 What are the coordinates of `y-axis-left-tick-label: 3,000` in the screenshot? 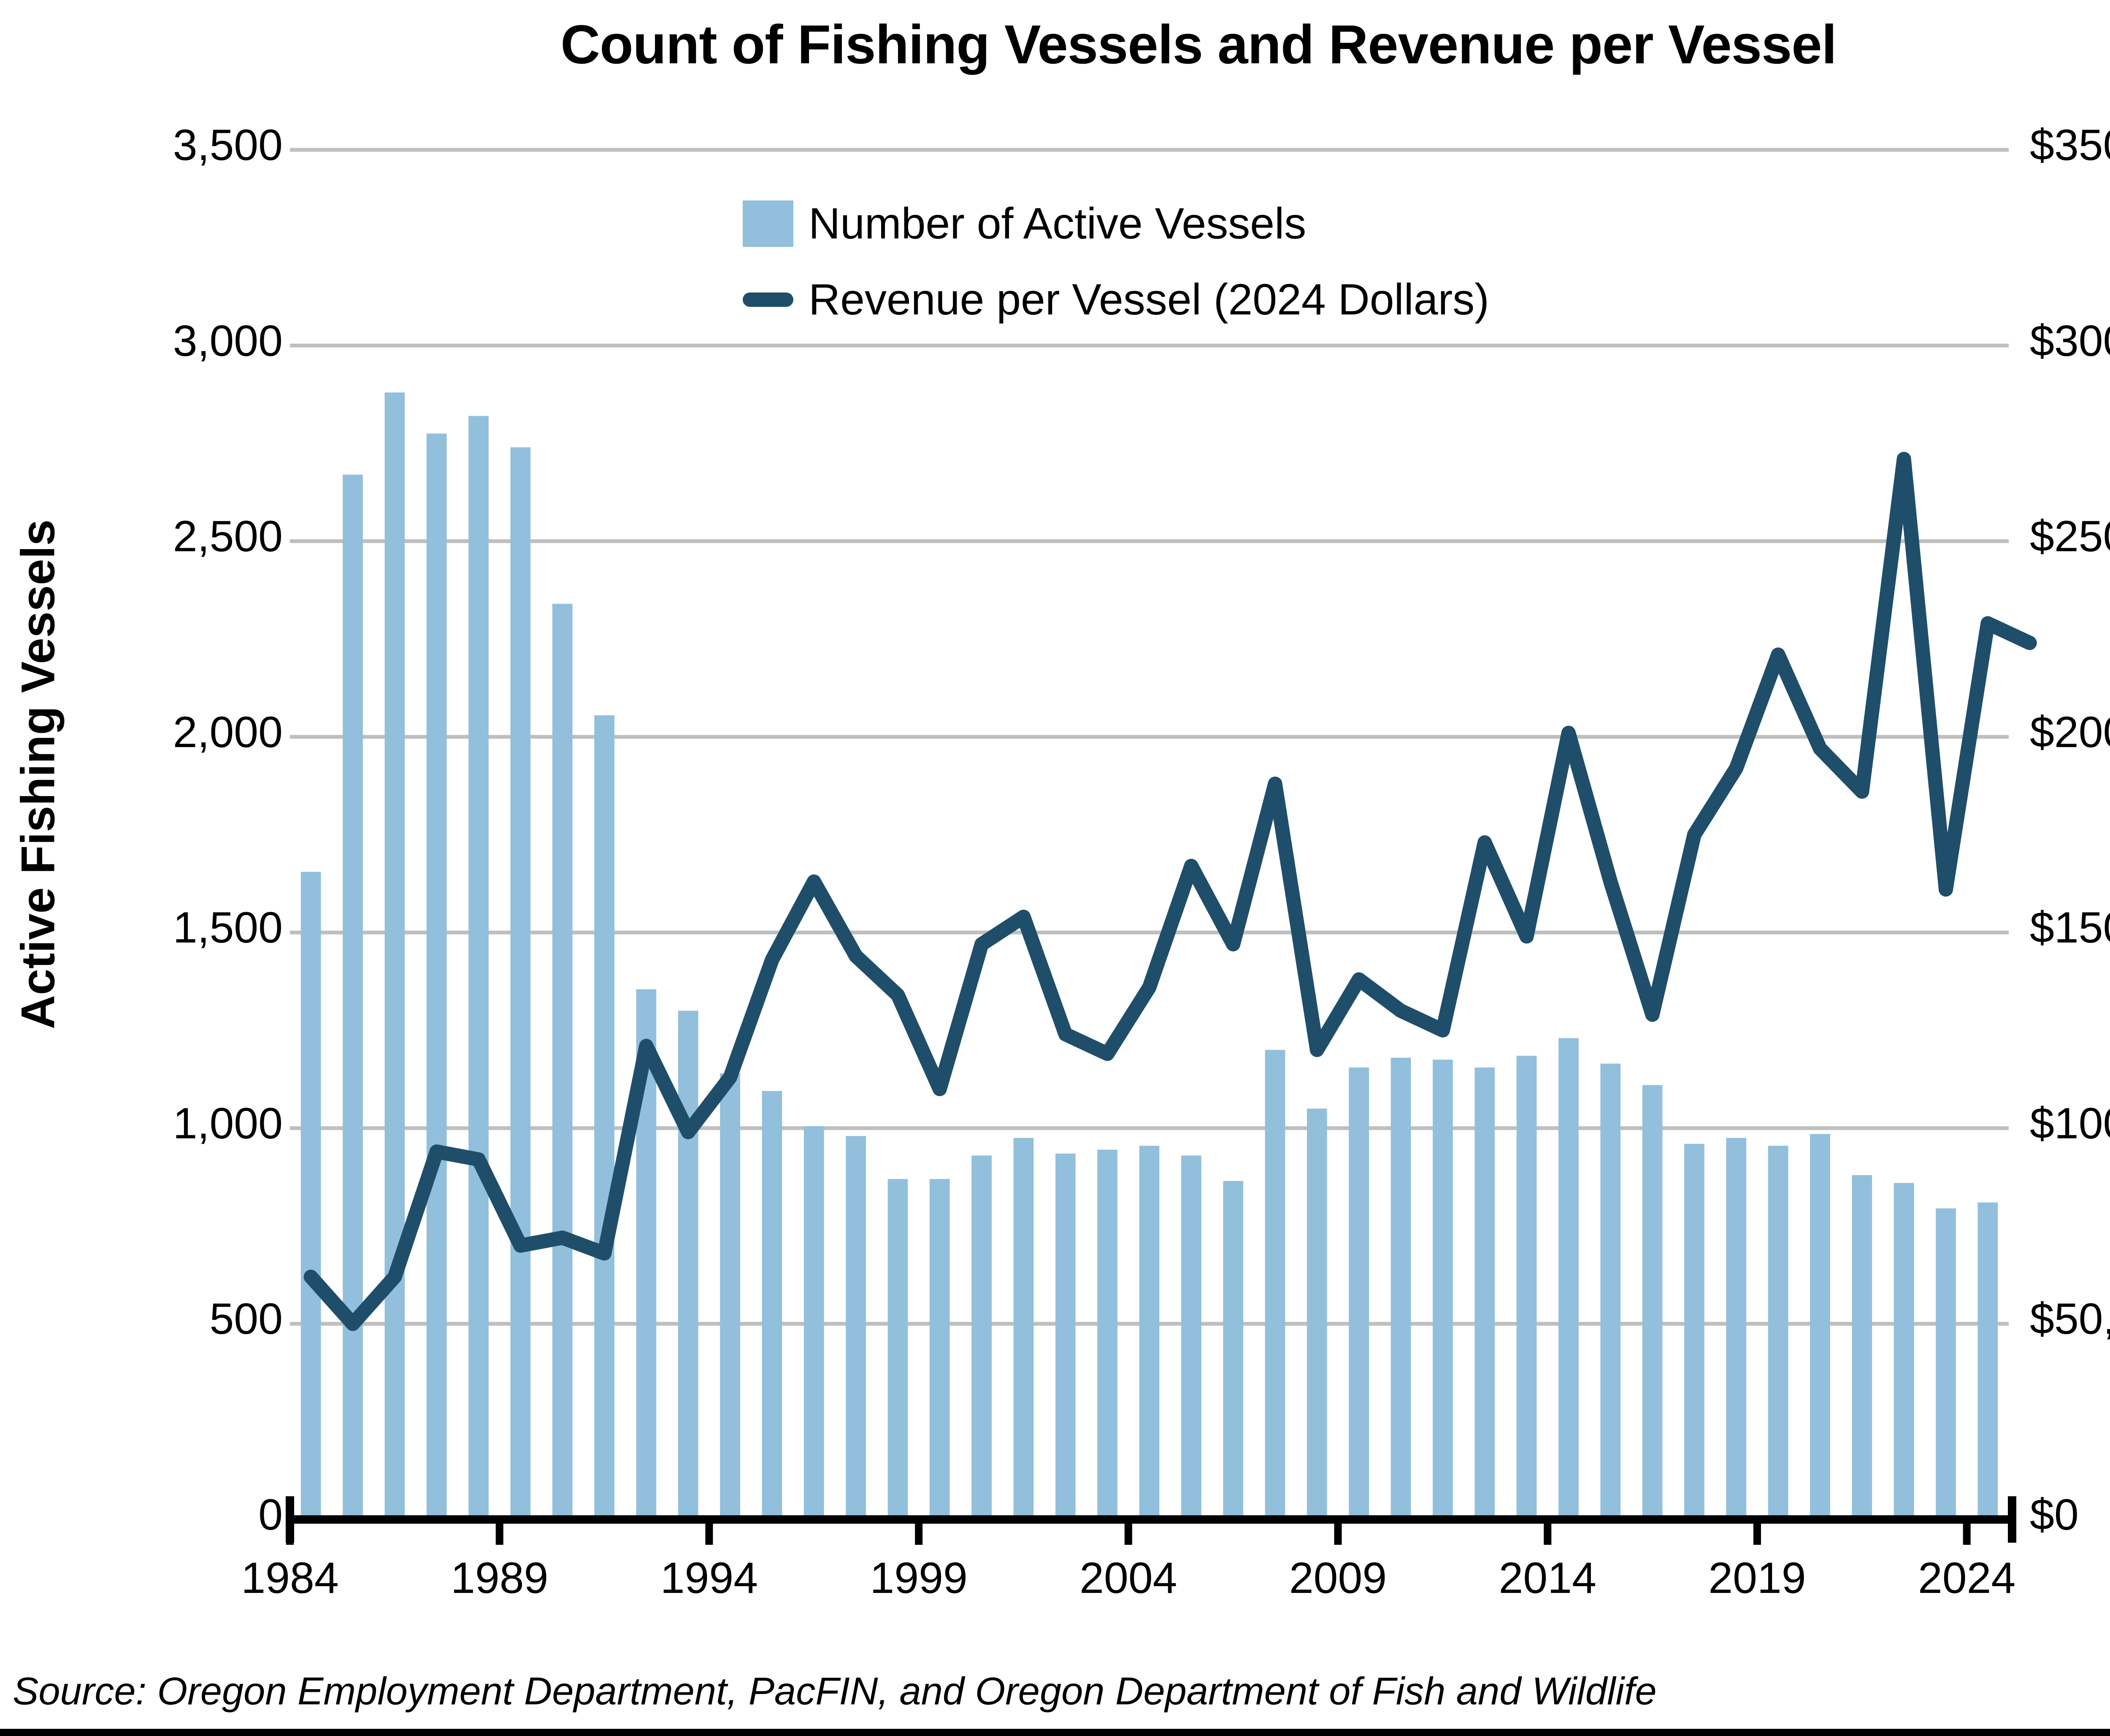 It's located at (228, 341).